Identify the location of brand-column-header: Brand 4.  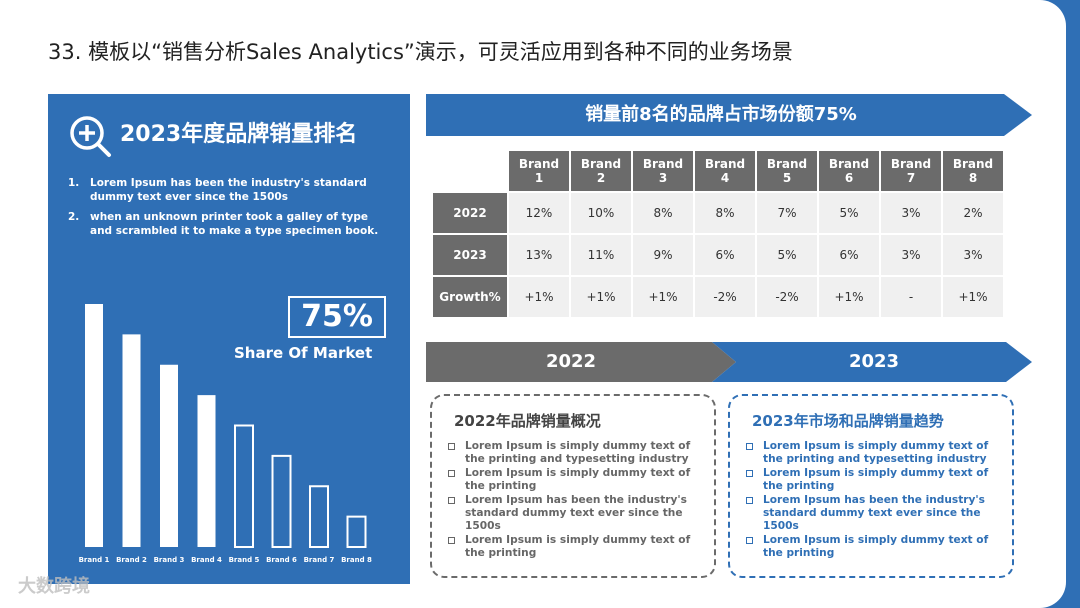
(725, 171).